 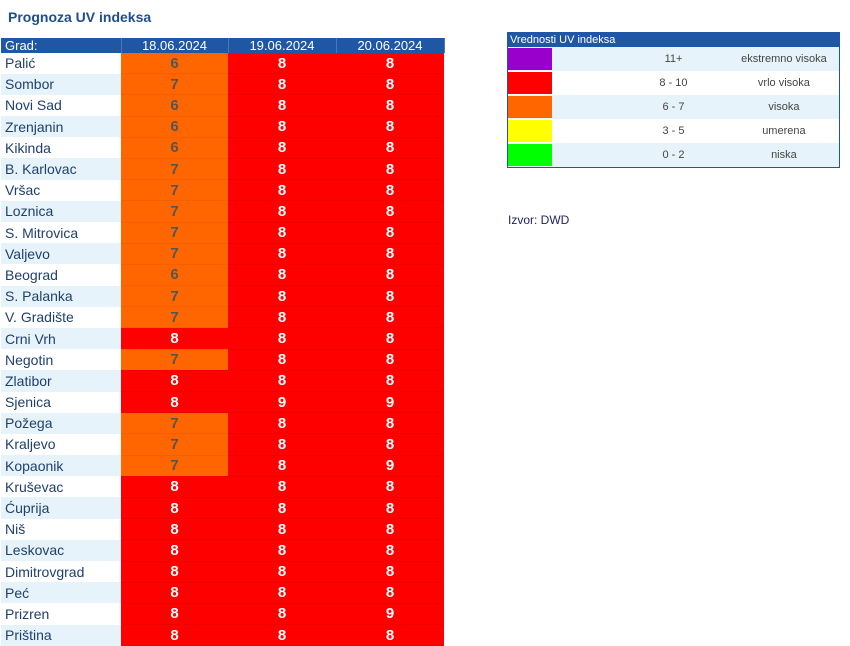 What do you see at coordinates (222, 487) in the screenshot?
I see `table-row: Kruševac 8 8 8` at bounding box center [222, 487].